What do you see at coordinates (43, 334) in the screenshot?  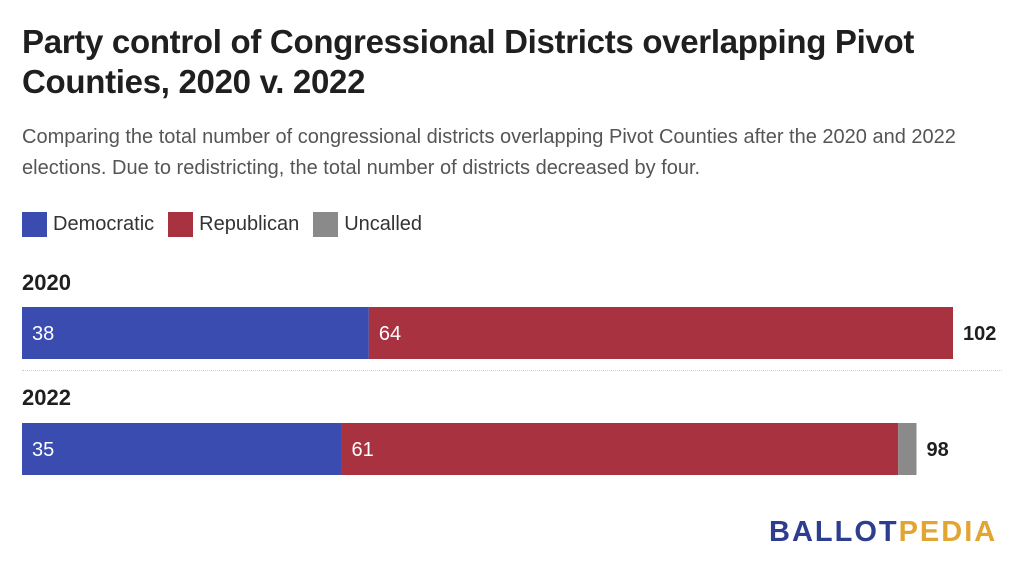 I see `data-label-democratic-2020: 38` at bounding box center [43, 334].